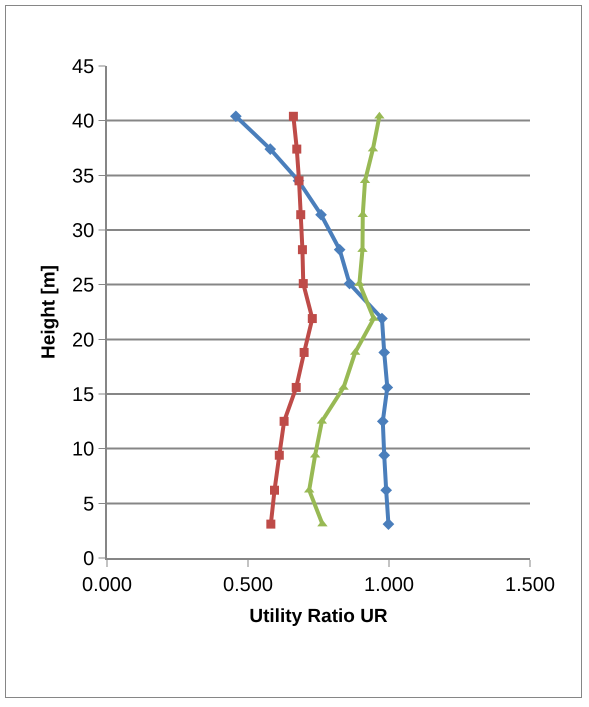 This screenshot has width=589, height=707. I want to click on y-tick-label: 40, so click(83, 121).